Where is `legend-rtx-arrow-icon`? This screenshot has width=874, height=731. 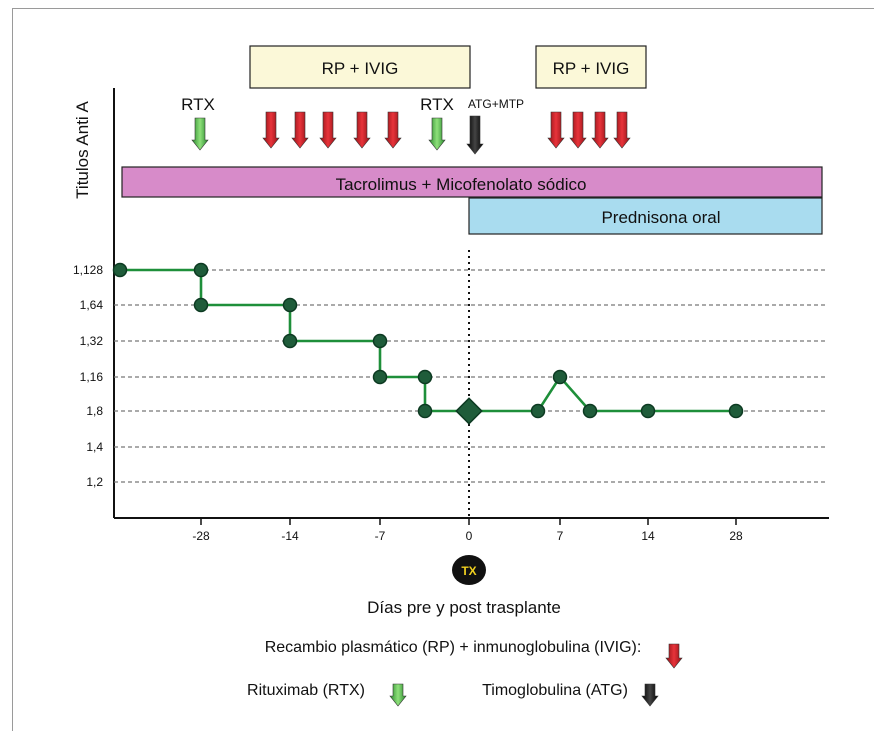 legend-rtx-arrow-icon is located at coordinates (398, 695).